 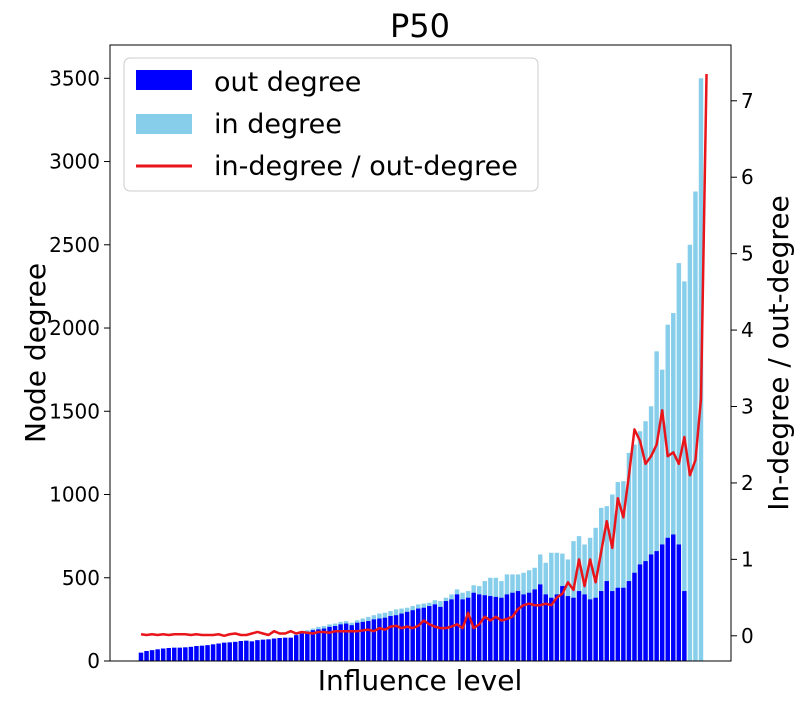 What do you see at coordinates (164, 80) in the screenshot?
I see `legend-swatch-out-degree` at bounding box center [164, 80].